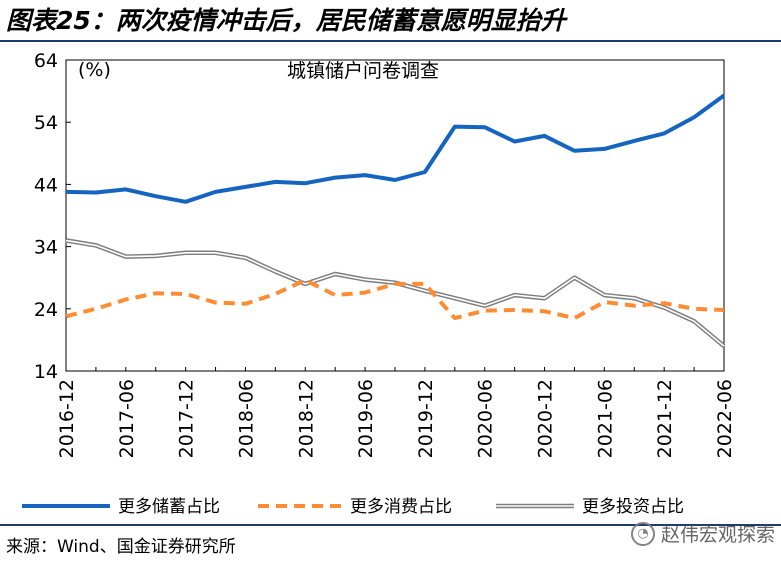  Describe the element at coordinates (633, 507) in the screenshot. I see `legend-label: 更多投资占比` at that location.